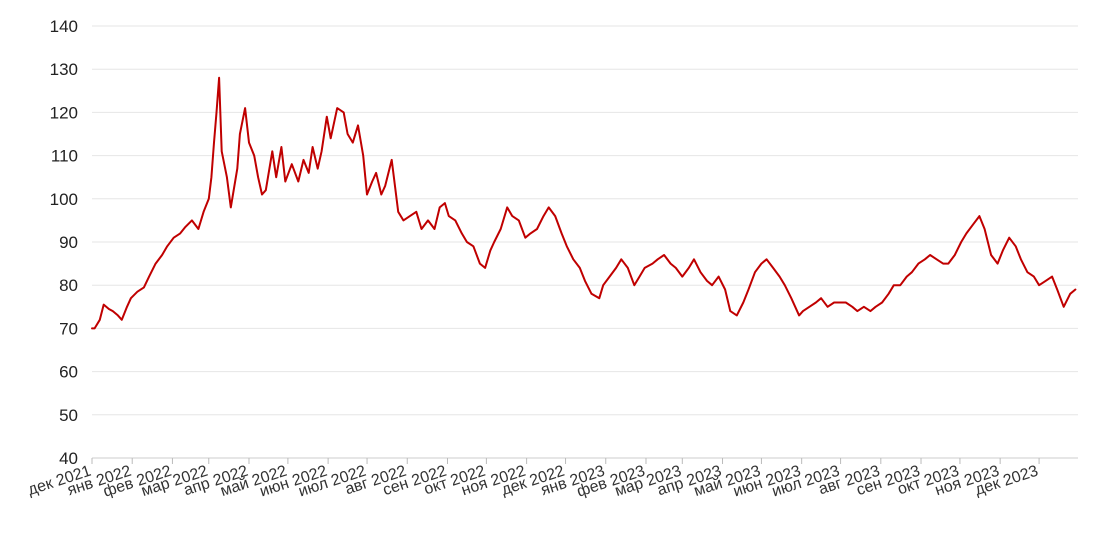 The width and height of the screenshot is (1100, 544). What do you see at coordinates (64, 112) in the screenshot?
I see `y-tick-label: 120` at bounding box center [64, 112].